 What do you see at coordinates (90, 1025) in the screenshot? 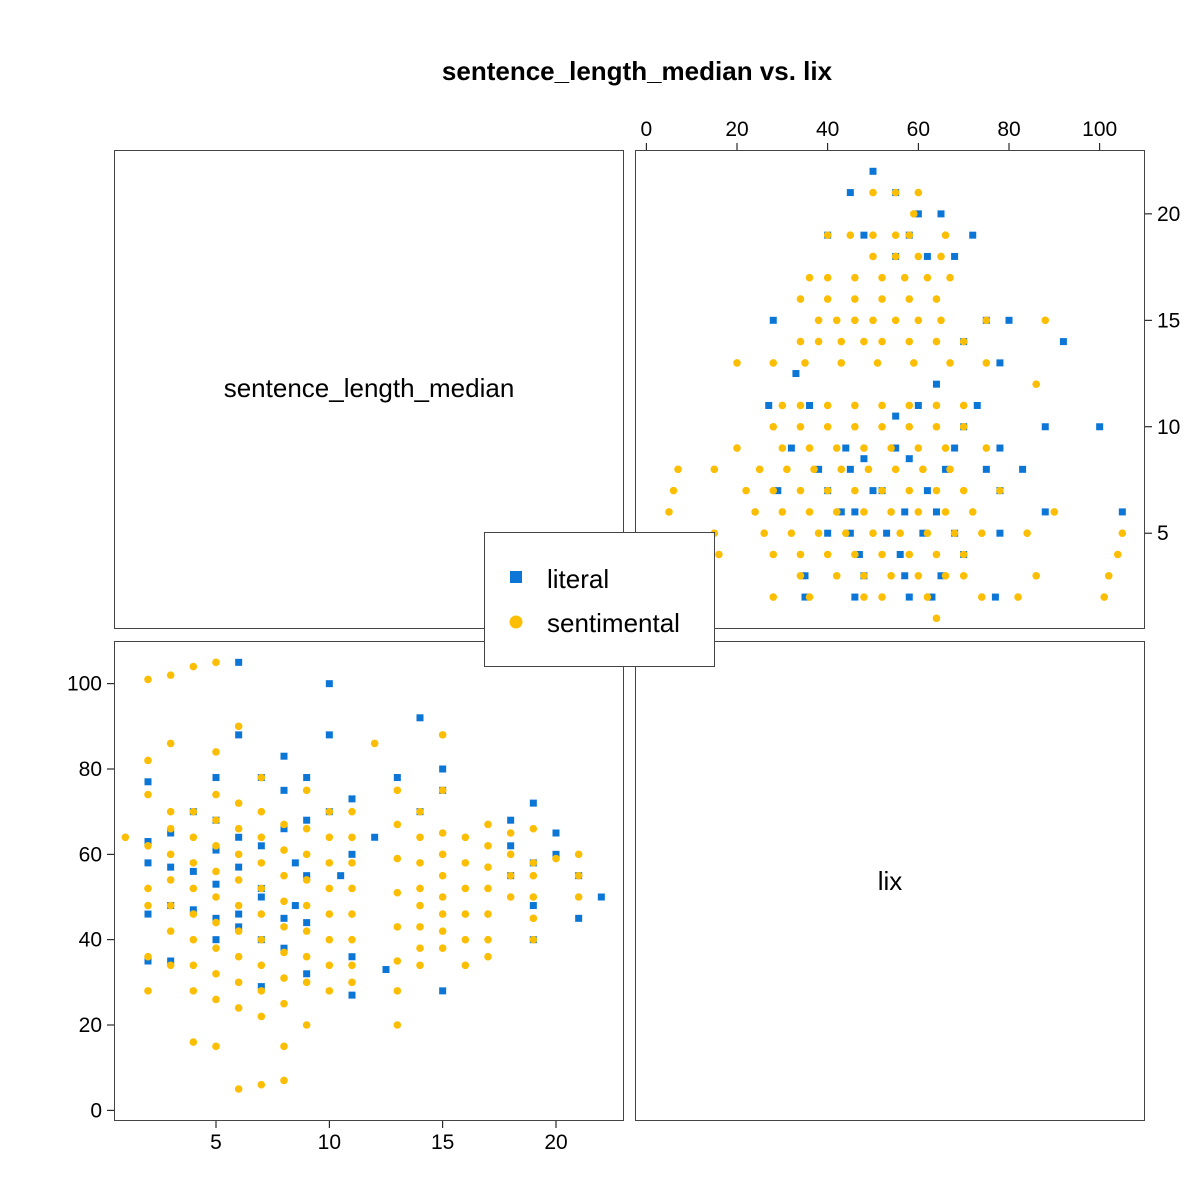
I see `left-axis-tick-label: 20` at bounding box center [90, 1025].